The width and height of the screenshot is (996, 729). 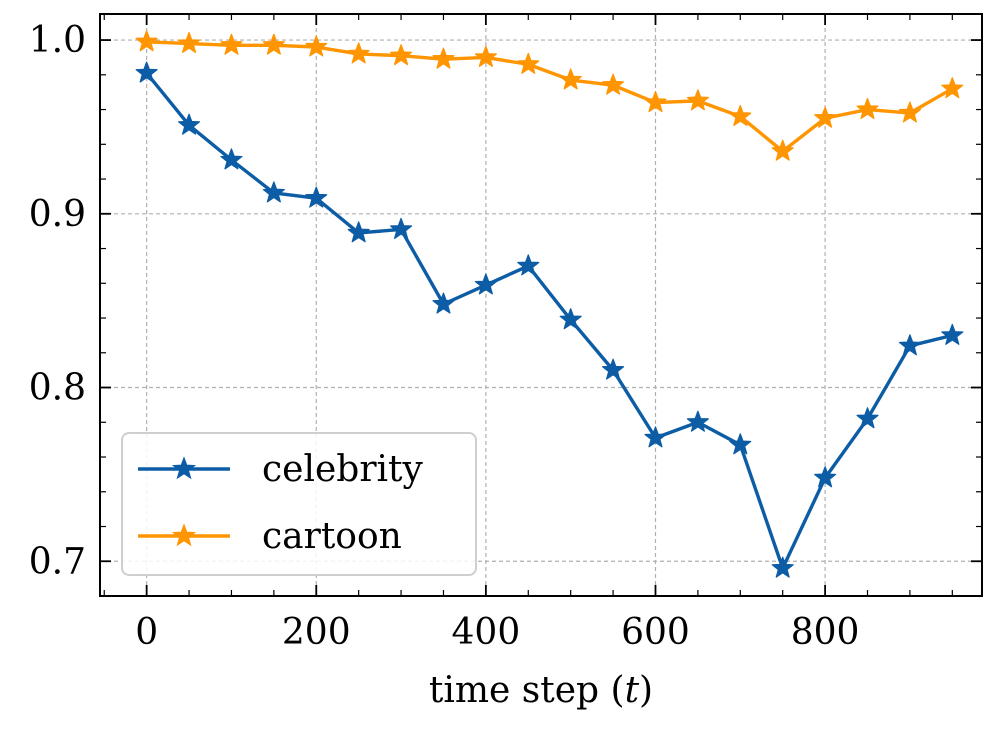 I want to click on x-tick-labels: 0 200 400 600 800, so click(x=497, y=632).